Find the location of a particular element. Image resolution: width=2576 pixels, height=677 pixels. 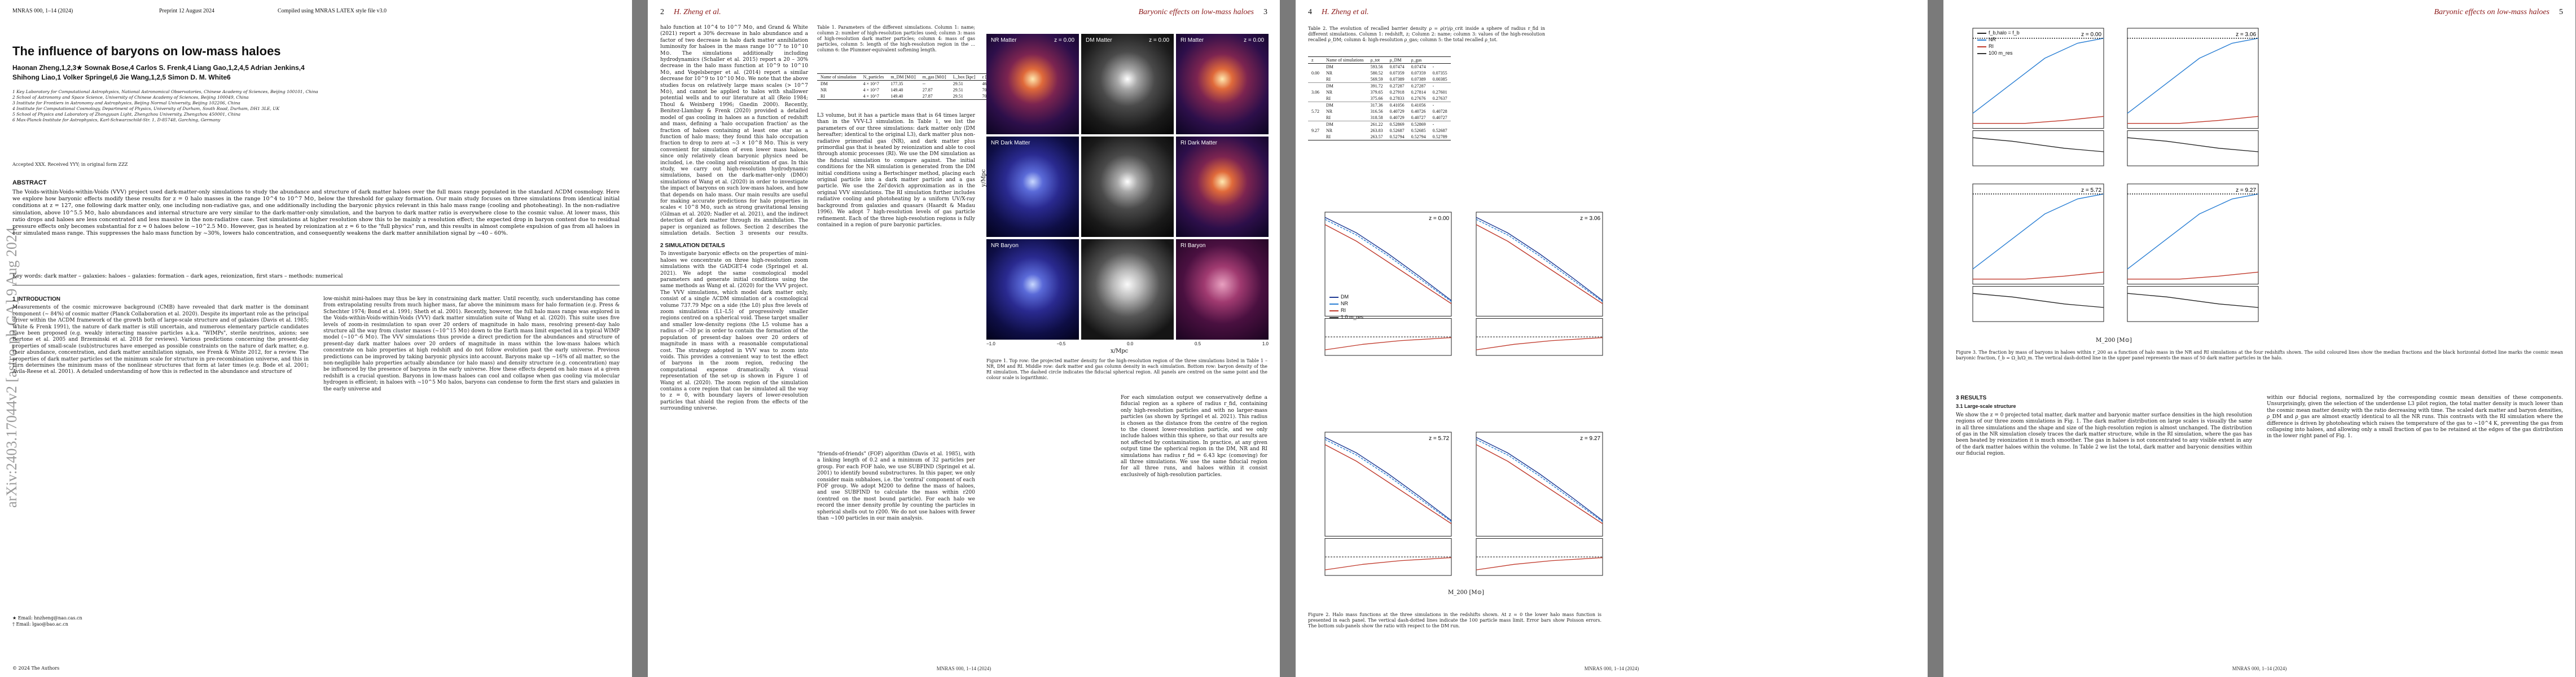

panel-label: NR Baryon is located at coordinates (1005, 246).